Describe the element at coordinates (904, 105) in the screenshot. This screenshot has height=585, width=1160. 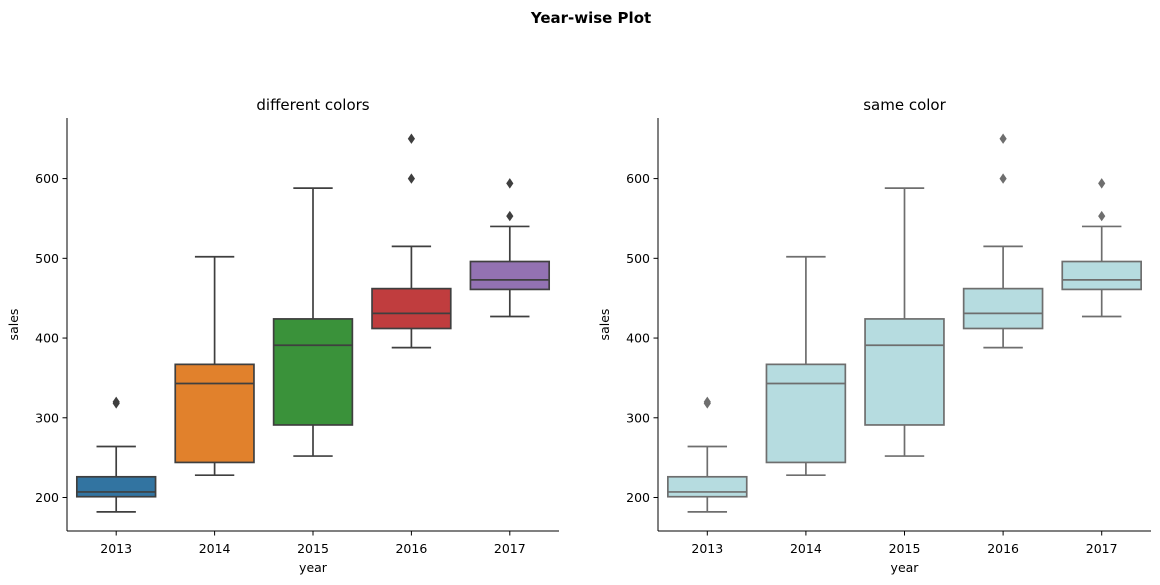
I see `subplot-title: same color` at that location.